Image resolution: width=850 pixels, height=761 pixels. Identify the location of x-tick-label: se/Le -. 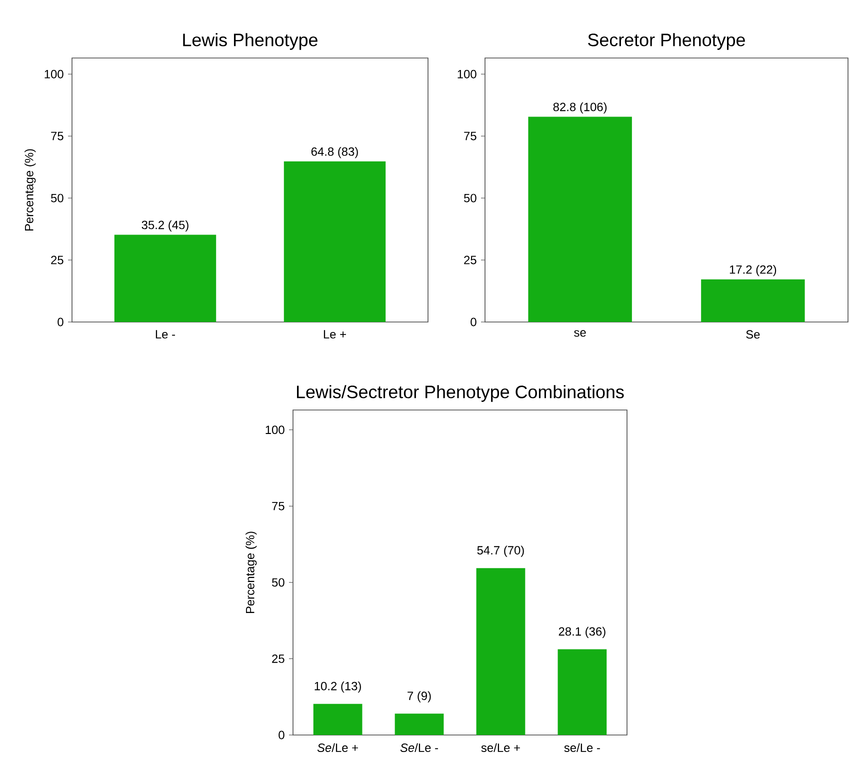
(582, 747).